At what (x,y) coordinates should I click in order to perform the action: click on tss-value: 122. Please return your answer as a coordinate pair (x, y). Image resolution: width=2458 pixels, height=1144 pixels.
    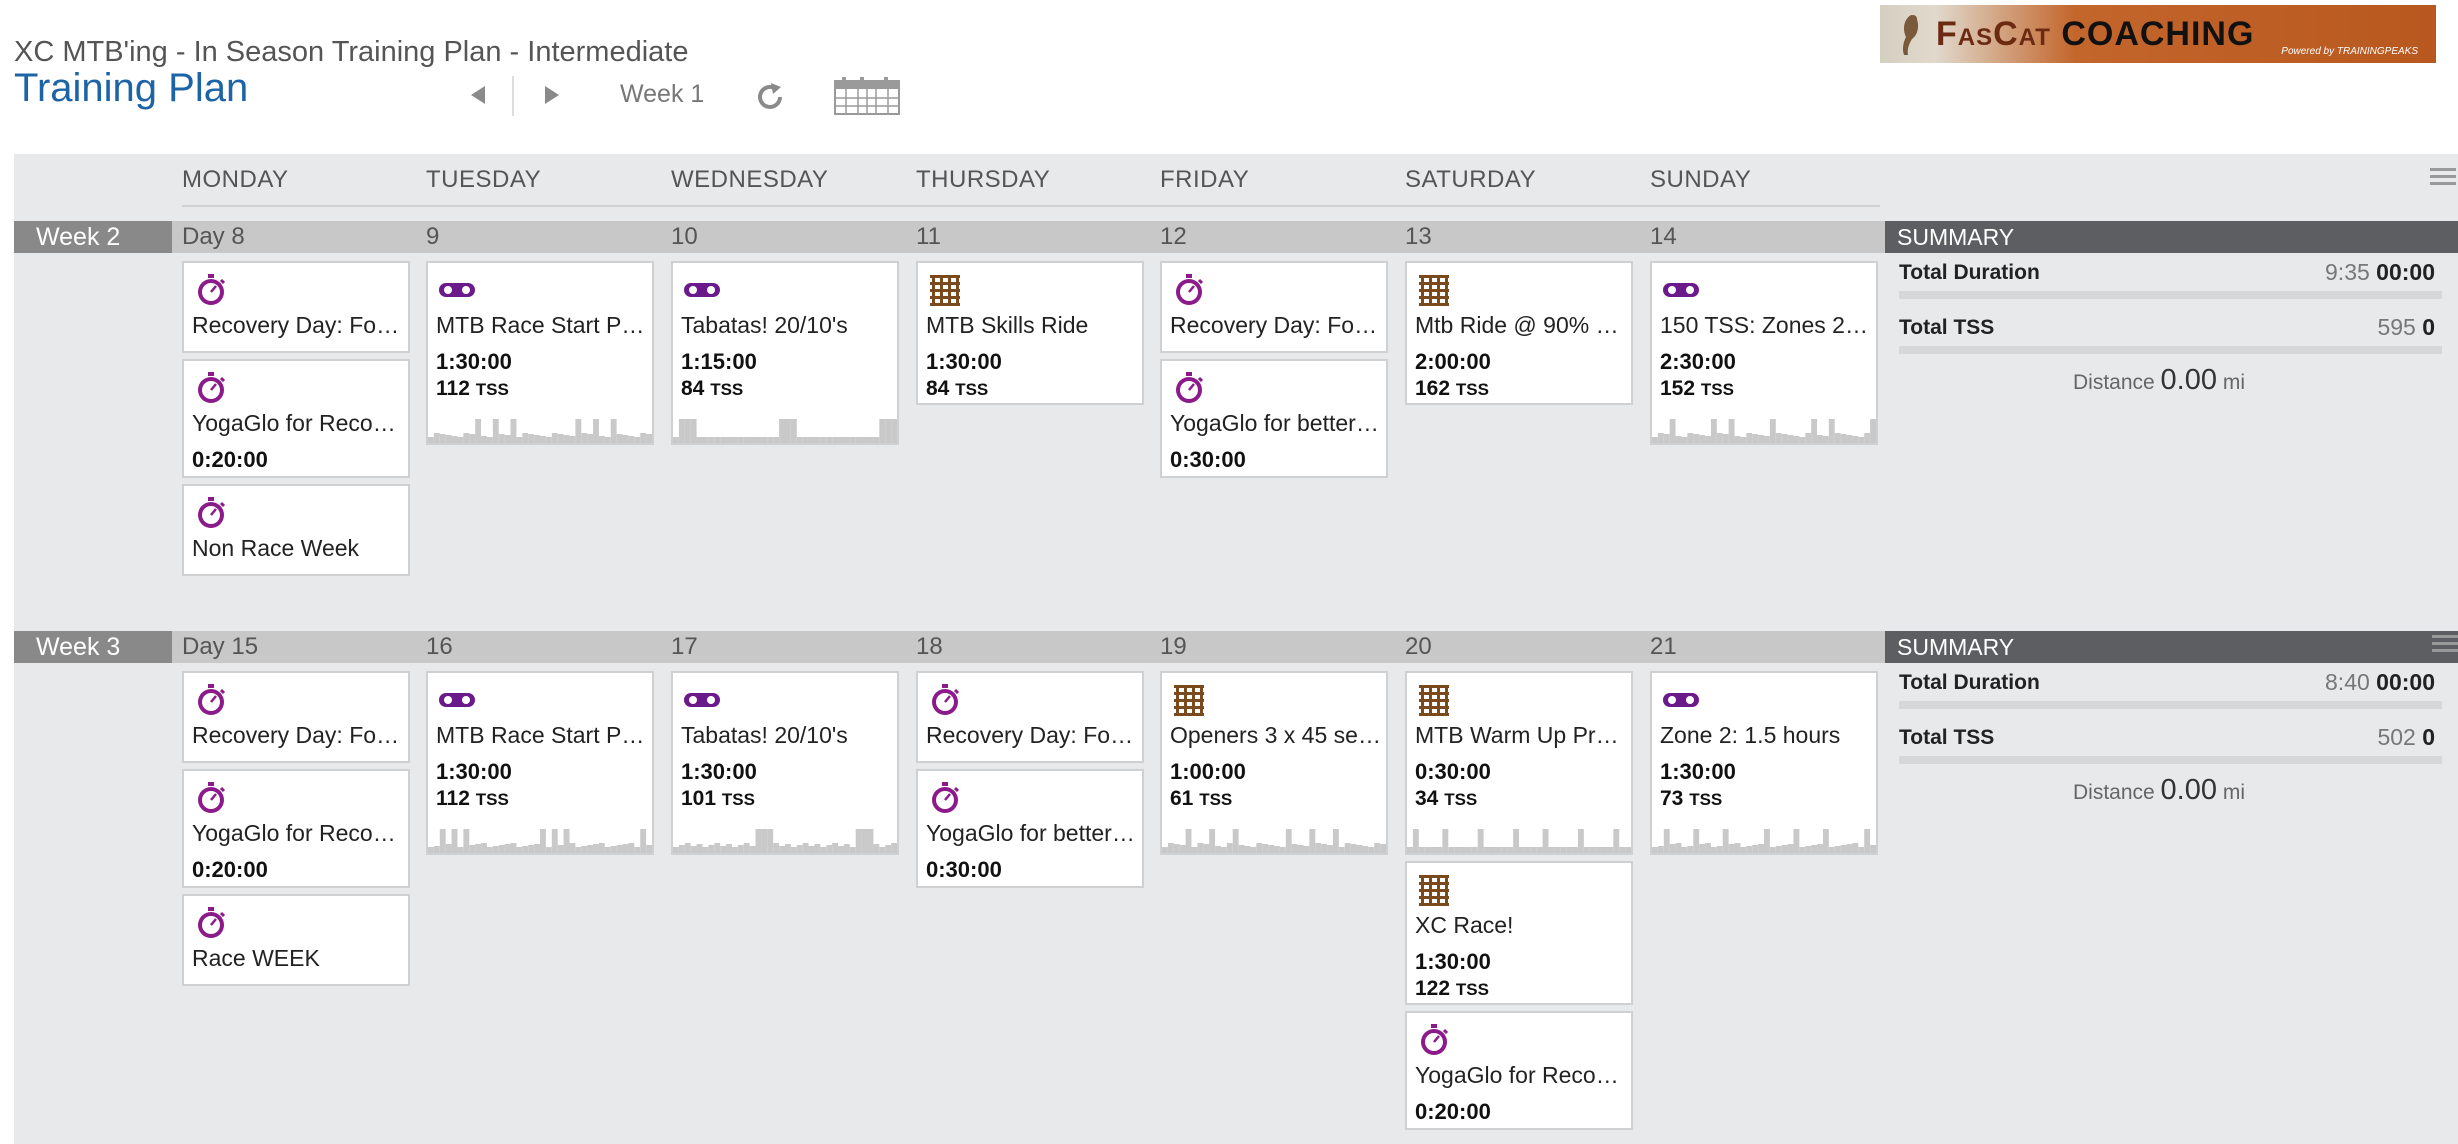
    Looking at the image, I should click on (1433, 988).